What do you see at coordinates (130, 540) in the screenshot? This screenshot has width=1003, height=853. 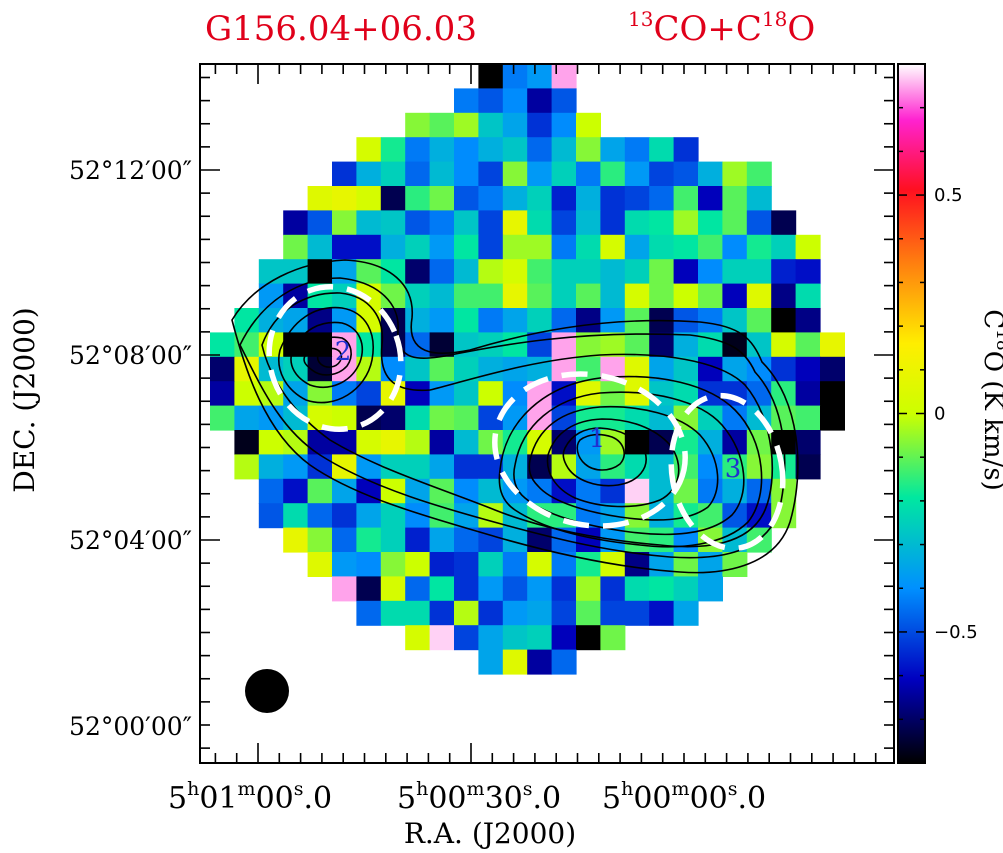 I see `y-tick-label: 52°04′00″` at bounding box center [130, 540].